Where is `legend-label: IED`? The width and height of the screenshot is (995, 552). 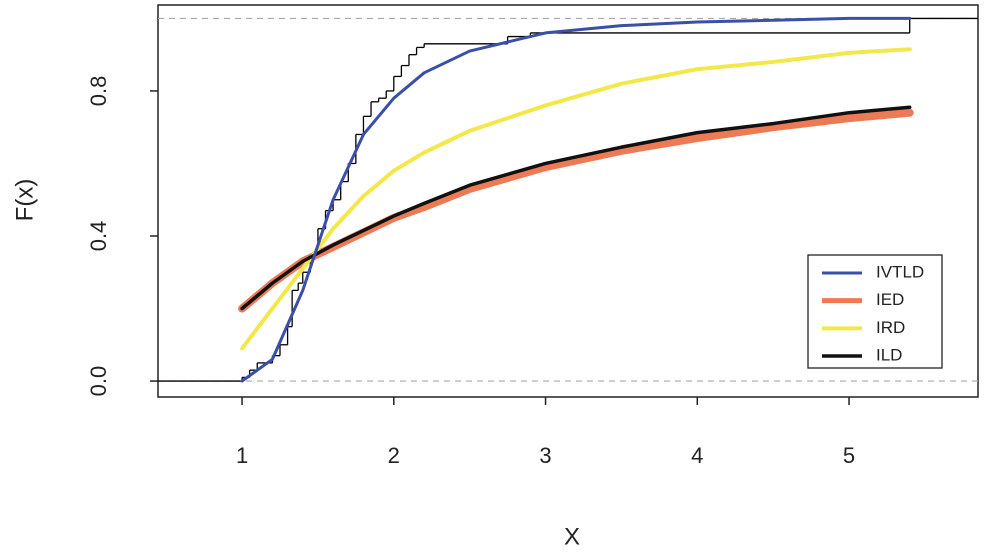
legend-label: IED is located at coordinates (890, 299).